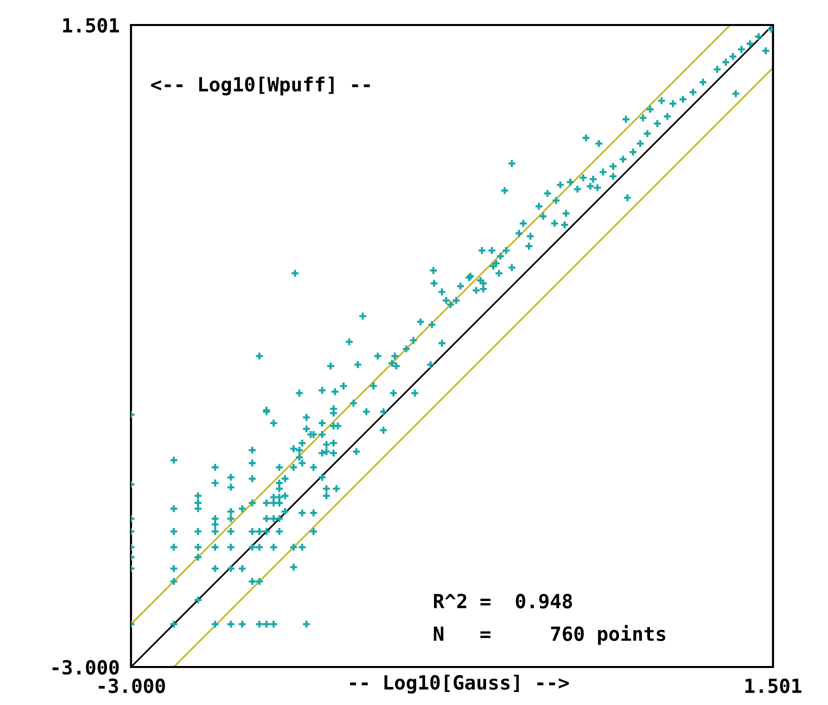 Image resolution: width=828 pixels, height=705 pixels. I want to click on x-axis-title: -- Log10[Gauss] -->, so click(459, 684).